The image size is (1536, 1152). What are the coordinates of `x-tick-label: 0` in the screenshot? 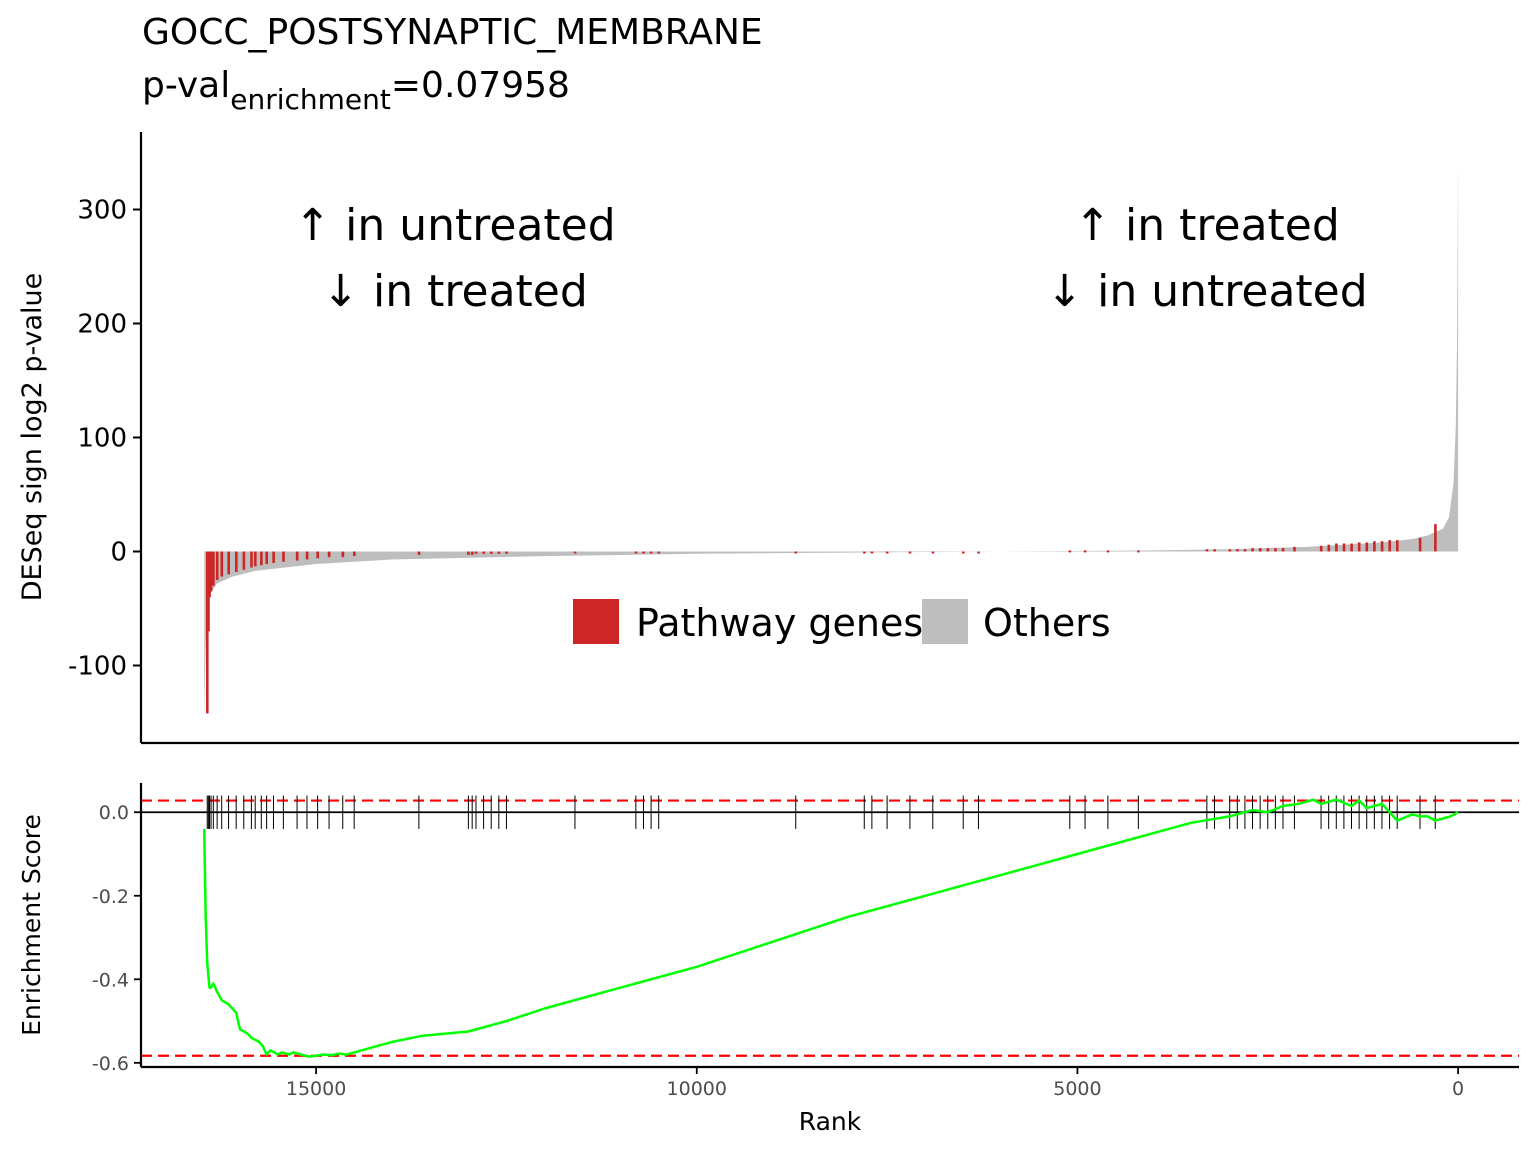 It's located at (1458, 1089).